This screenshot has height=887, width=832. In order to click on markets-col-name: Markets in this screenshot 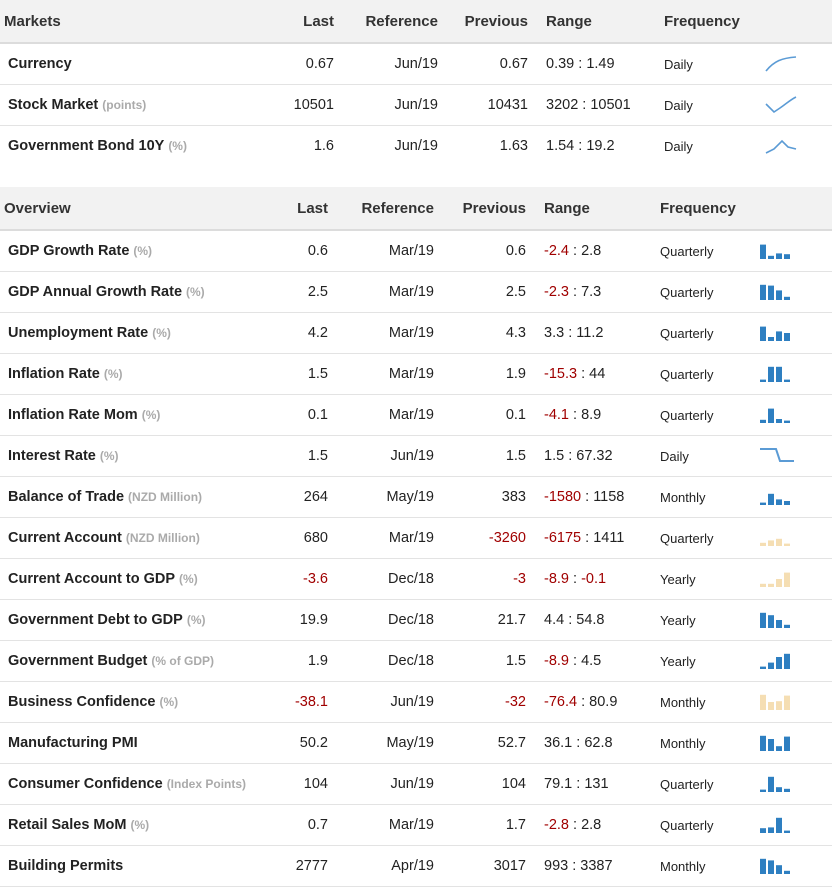, I will do `click(135, 22)`.